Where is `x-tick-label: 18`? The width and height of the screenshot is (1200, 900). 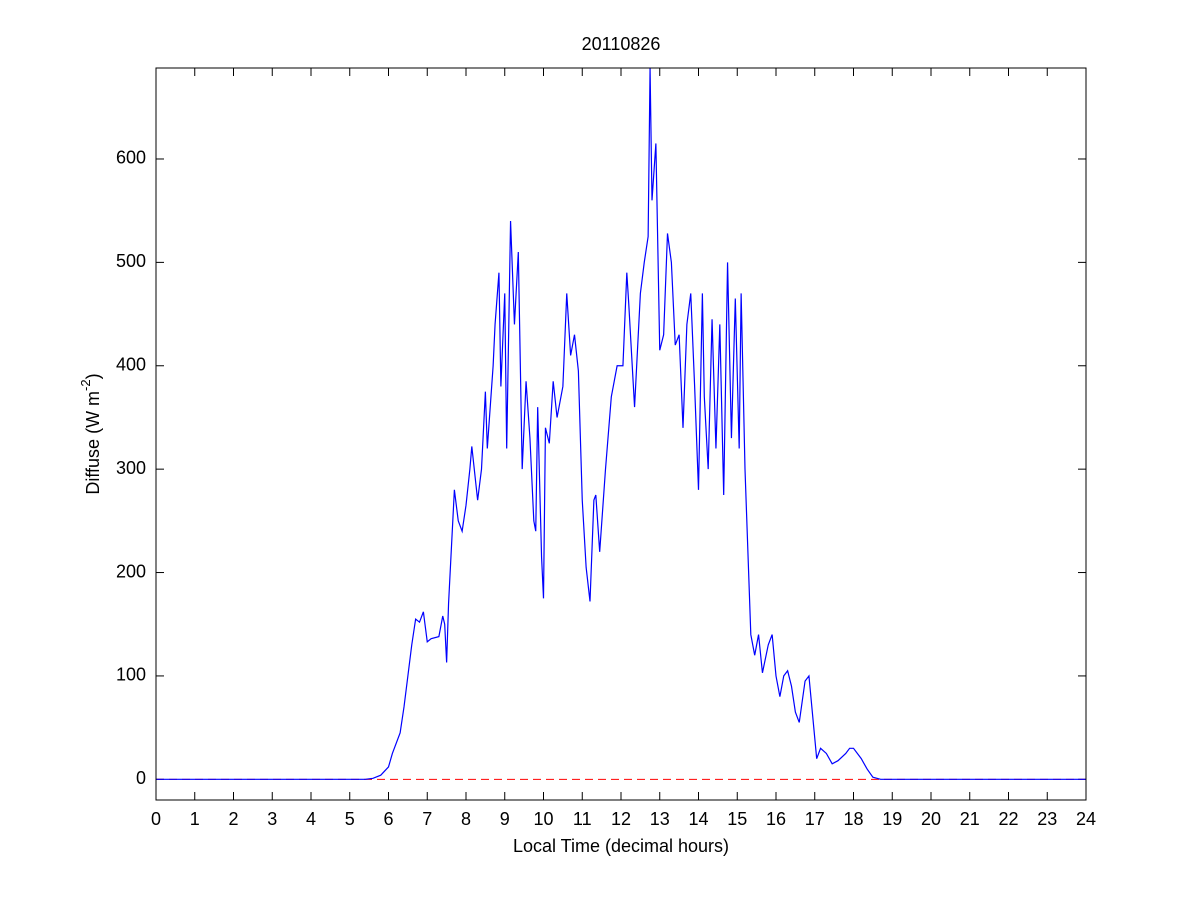 x-tick-label: 18 is located at coordinates (853, 819).